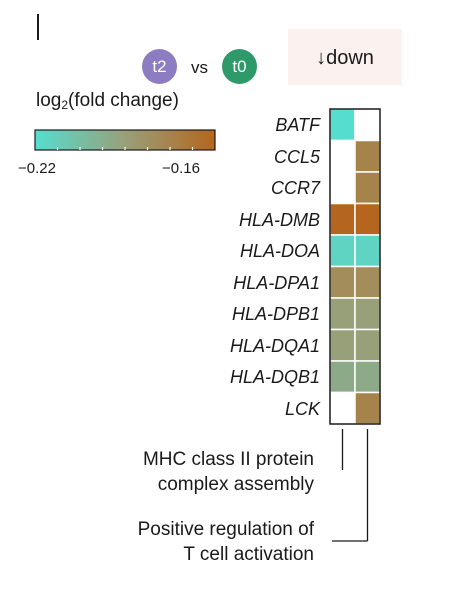 The image size is (463, 608). I want to click on t2-badge: t2, so click(159, 66).